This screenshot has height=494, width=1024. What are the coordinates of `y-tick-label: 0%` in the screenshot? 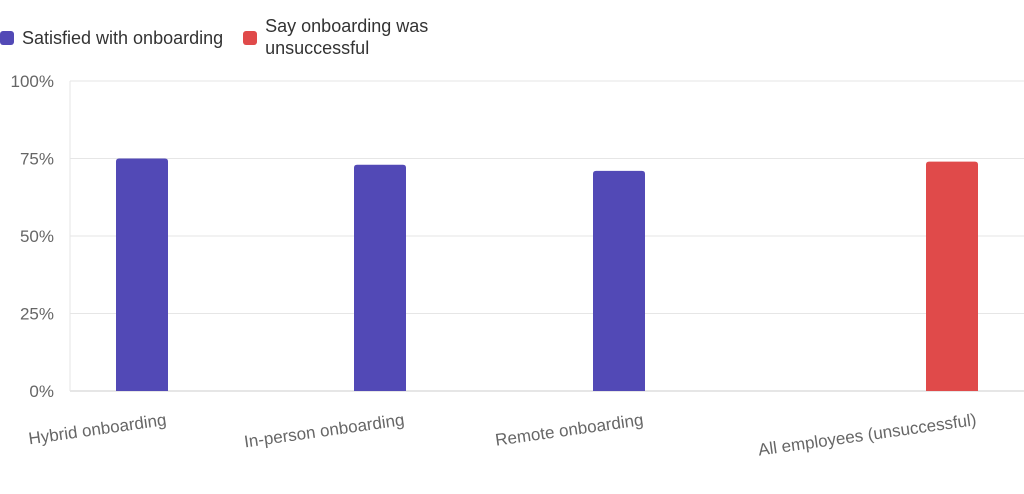 It's located at (41, 391).